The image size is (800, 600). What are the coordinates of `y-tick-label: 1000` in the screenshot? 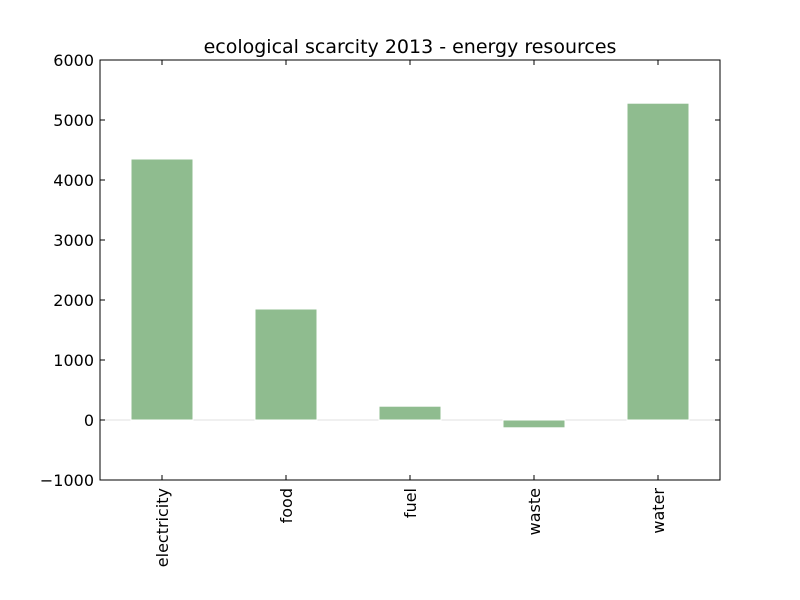 It's located at (73, 360).